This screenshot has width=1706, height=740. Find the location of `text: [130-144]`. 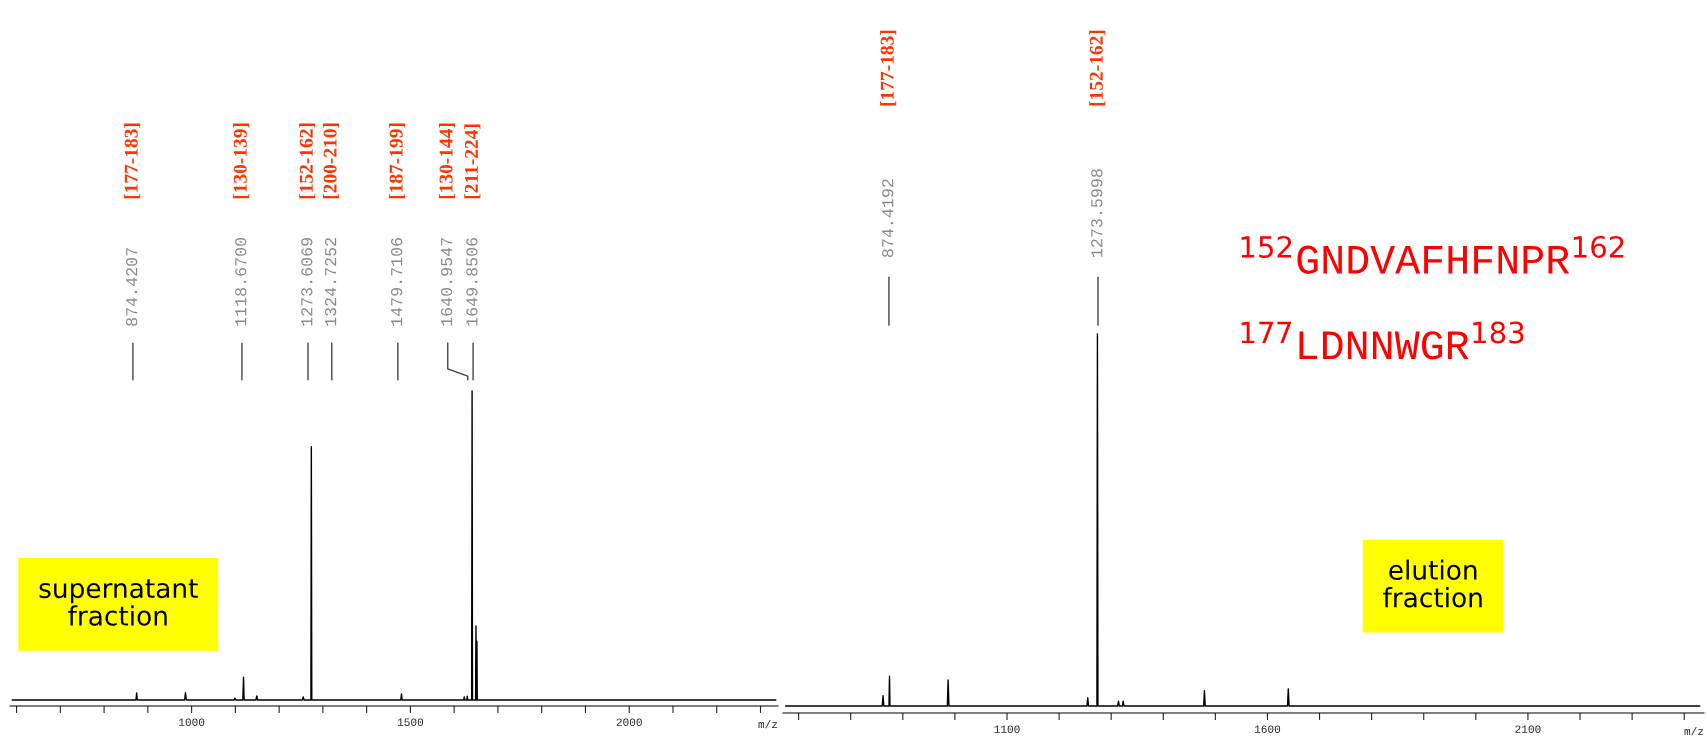

text: [130-144] is located at coordinates (447, 161).